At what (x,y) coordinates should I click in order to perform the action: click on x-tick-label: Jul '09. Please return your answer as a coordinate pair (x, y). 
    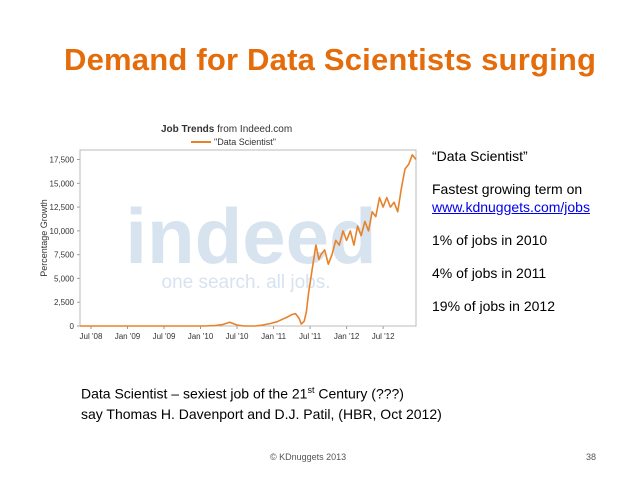
    Looking at the image, I should click on (164, 336).